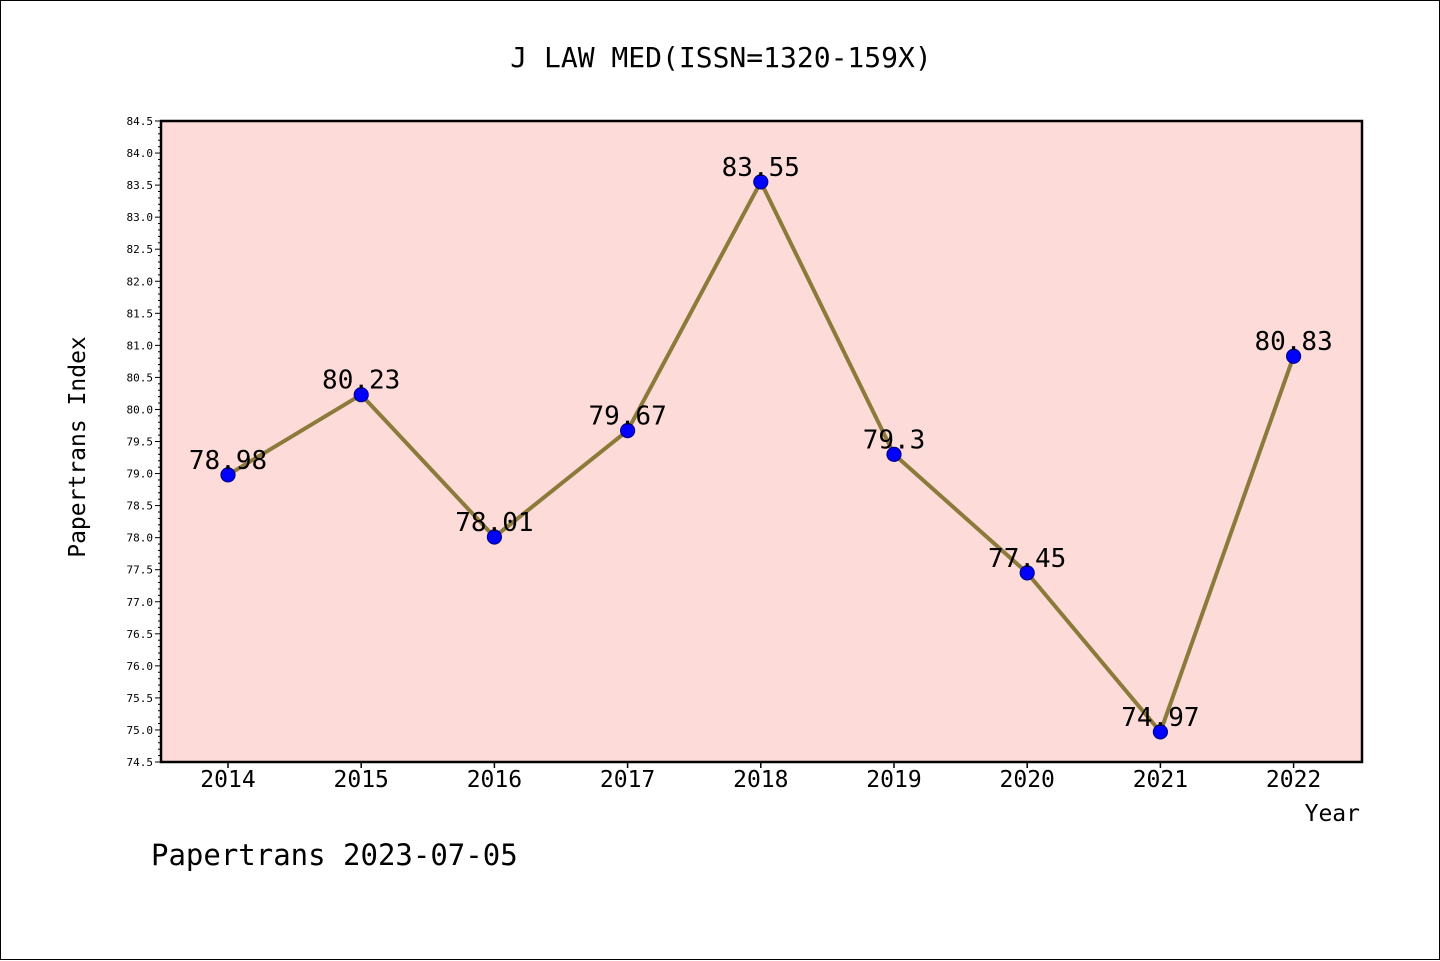 This screenshot has width=1440, height=961. Describe the element at coordinates (761, 168) in the screenshot. I see `data-label: 83.55` at that location.